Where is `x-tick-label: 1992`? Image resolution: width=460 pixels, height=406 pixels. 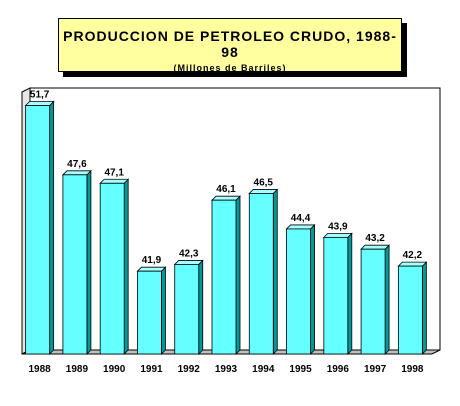 x-tick-label: 1992 is located at coordinates (189, 369).